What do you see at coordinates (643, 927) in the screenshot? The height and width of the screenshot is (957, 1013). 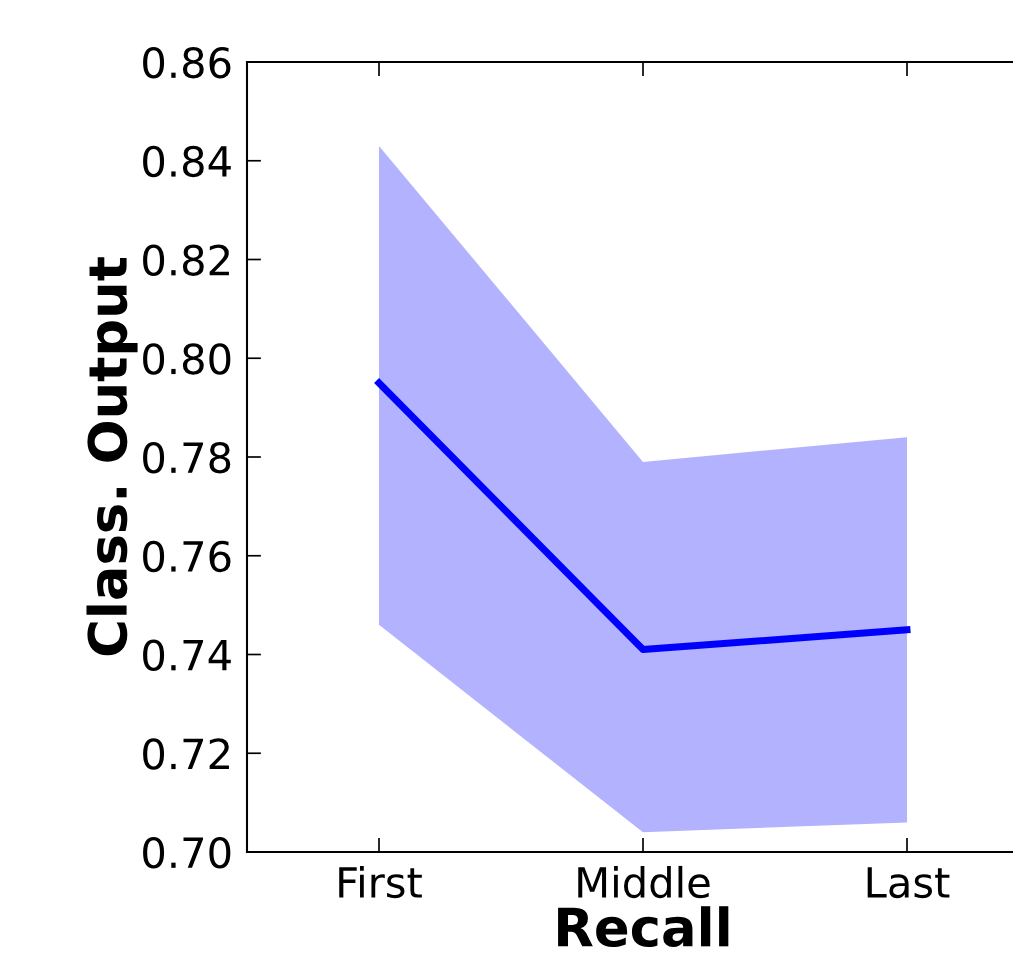 I see `x-axis-title: Recall` at bounding box center [643, 927].